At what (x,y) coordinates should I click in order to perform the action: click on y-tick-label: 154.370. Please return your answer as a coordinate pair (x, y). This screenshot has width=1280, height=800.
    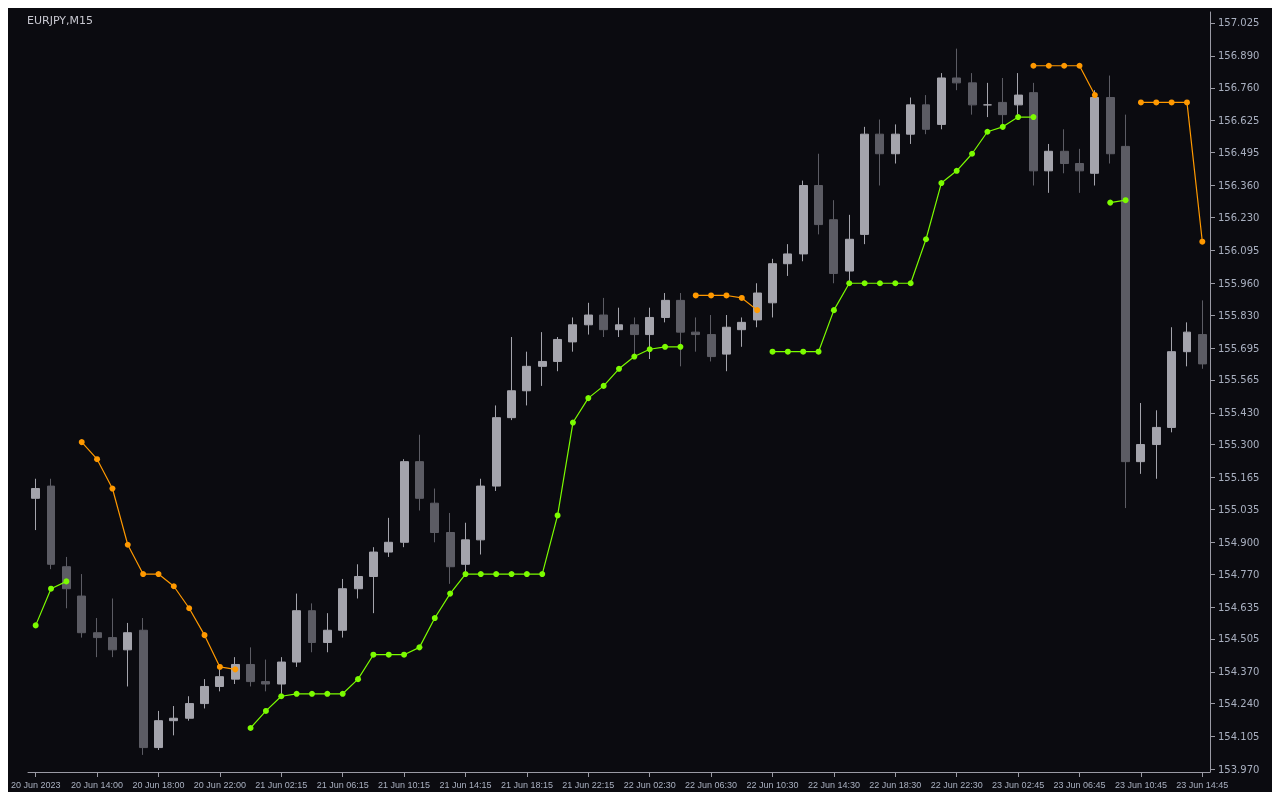
    Looking at the image, I should click on (1239, 672).